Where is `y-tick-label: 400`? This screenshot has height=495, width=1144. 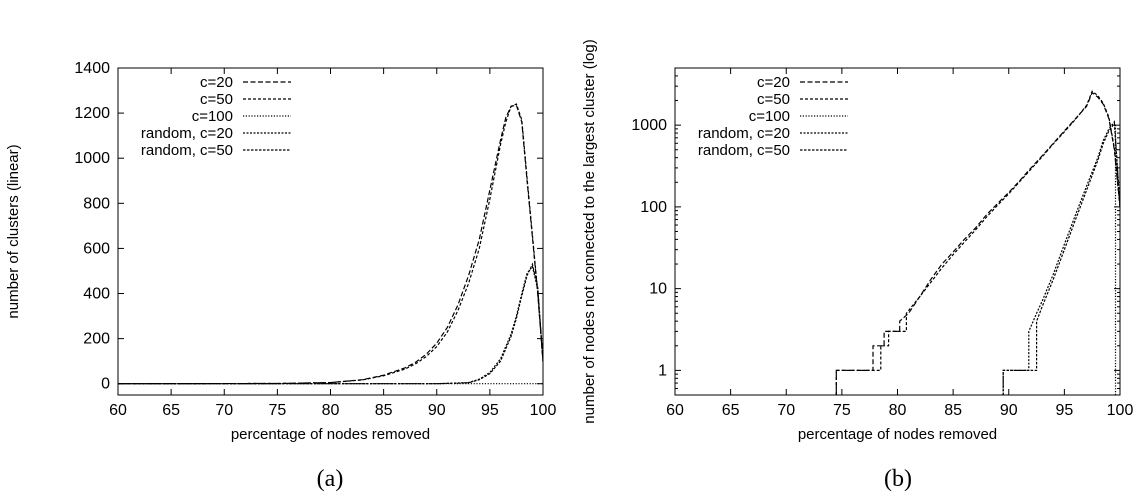
y-tick-label: 400 is located at coordinates (96, 294).